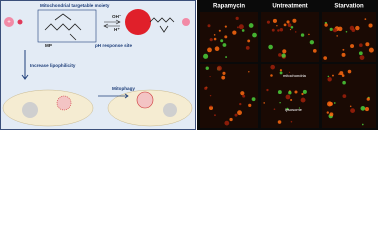 The height and width of the screenshot is (240, 378). What do you see at coordinates (117, 29) in the screenshot?
I see `acid-label: H⁺` at bounding box center [117, 29].